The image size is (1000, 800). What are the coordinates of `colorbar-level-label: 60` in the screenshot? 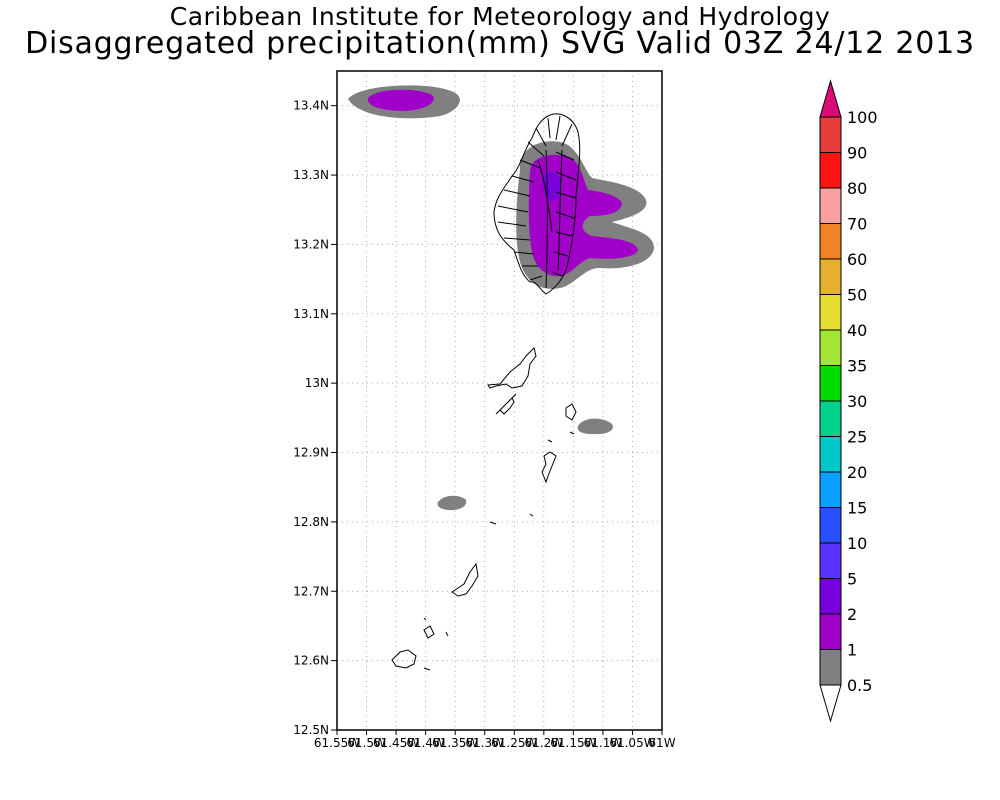 It's located at (857, 259).